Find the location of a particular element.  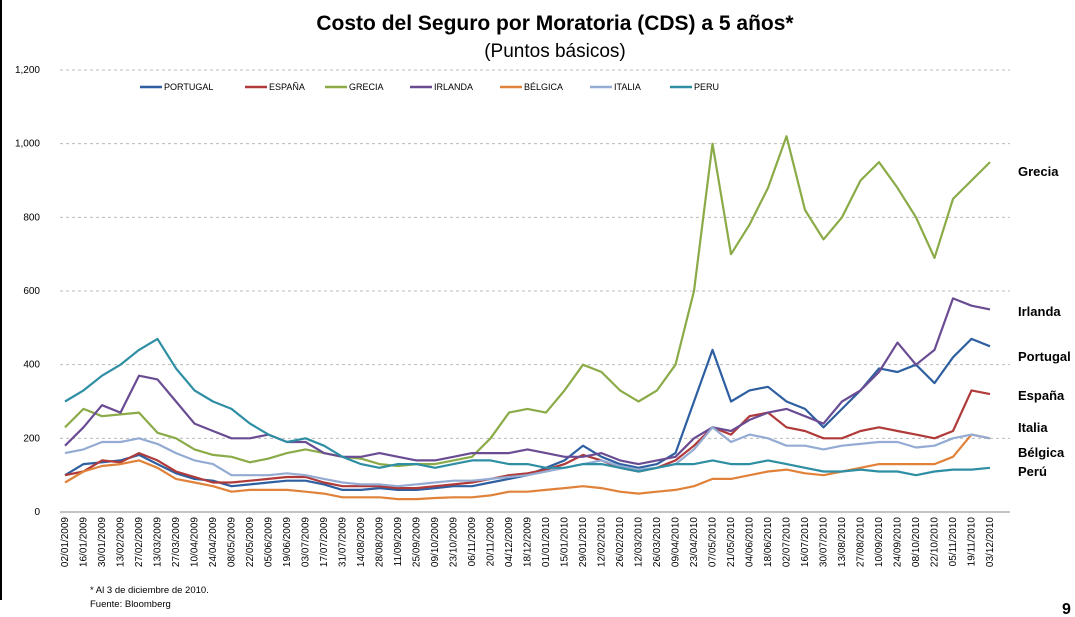

x-tick-label: 21/05/2010 is located at coordinates (731, 542).